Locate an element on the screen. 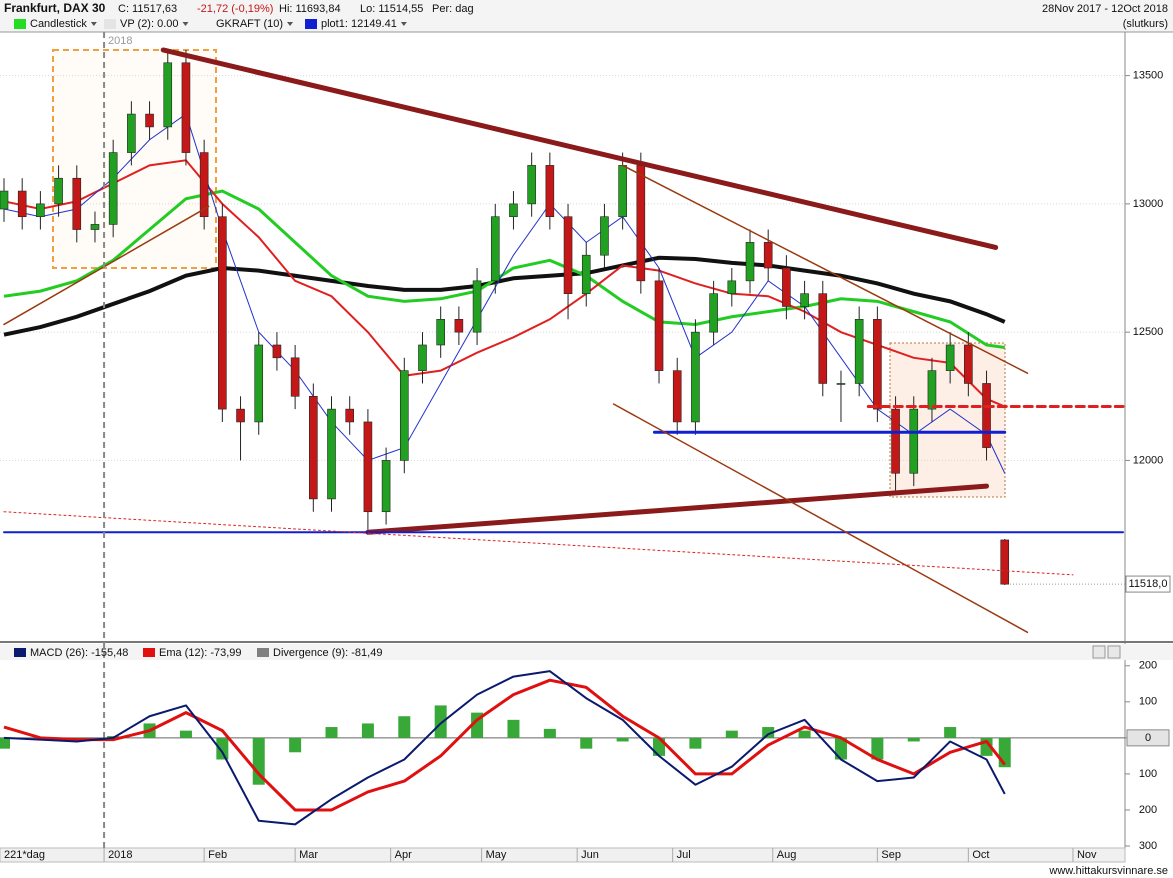 This screenshot has height=878, width=1173. title: Frankfurt, DAX 30 is located at coordinates (55, 8).